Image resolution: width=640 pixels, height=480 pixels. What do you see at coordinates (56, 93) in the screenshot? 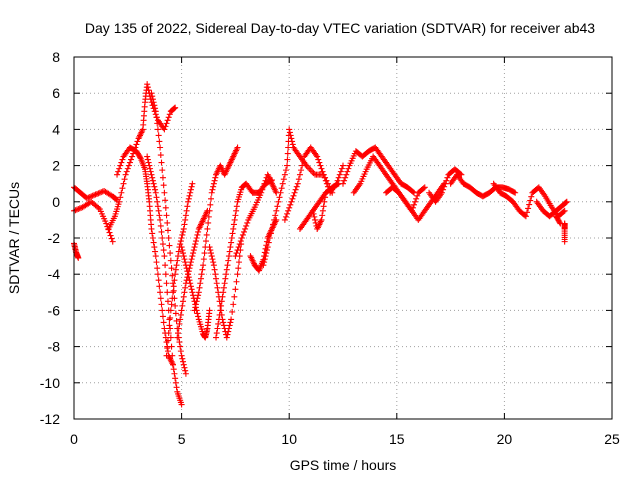
I see `y-tick-label: 6` at bounding box center [56, 93].